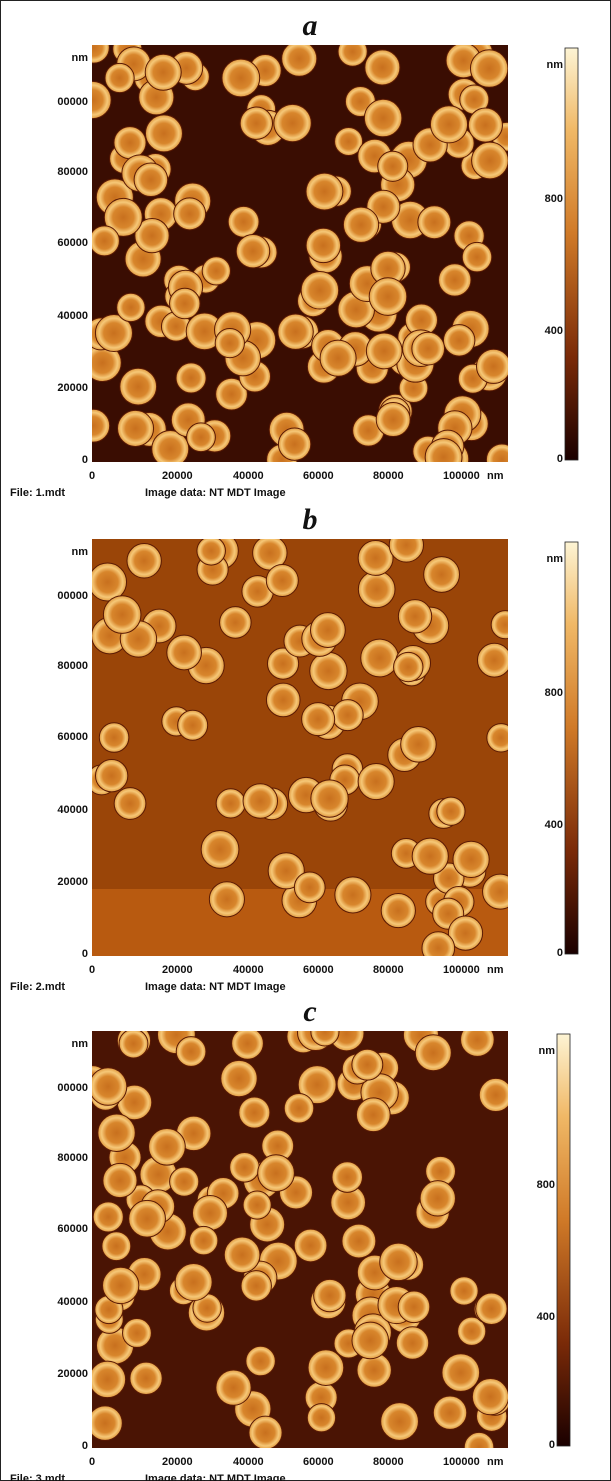  I want to click on file-caption: File: 1.mdt, so click(37, 493).